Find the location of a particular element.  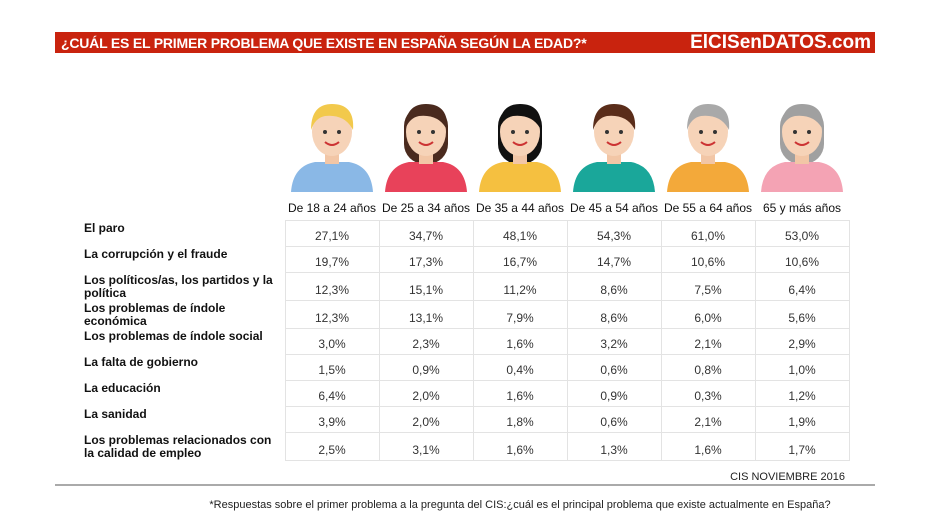

value-cell: 1,0% is located at coordinates (802, 367).